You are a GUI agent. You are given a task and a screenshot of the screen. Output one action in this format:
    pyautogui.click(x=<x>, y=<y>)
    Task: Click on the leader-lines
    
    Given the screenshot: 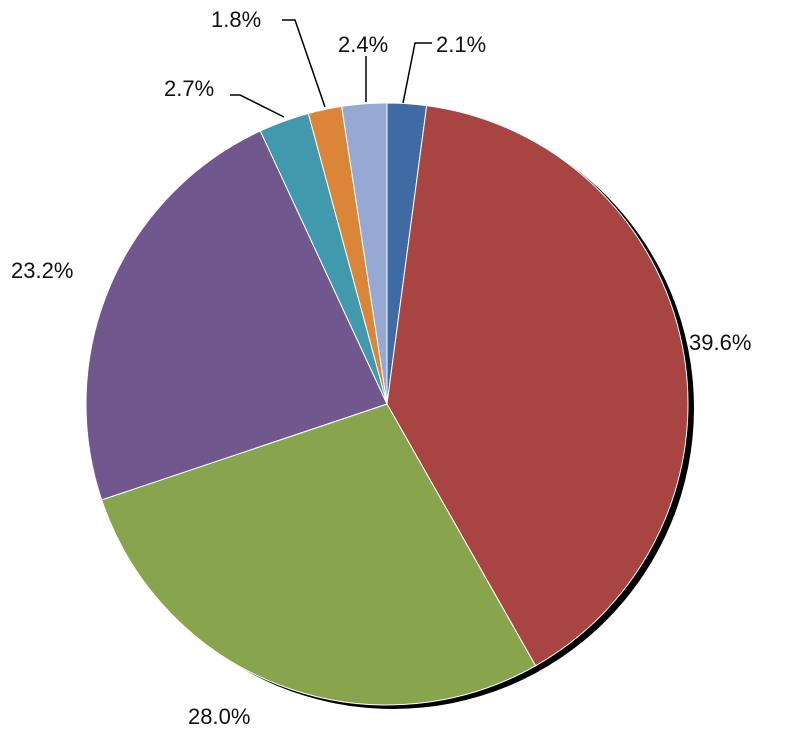 What is the action you would take?
    pyautogui.click(x=331, y=68)
    